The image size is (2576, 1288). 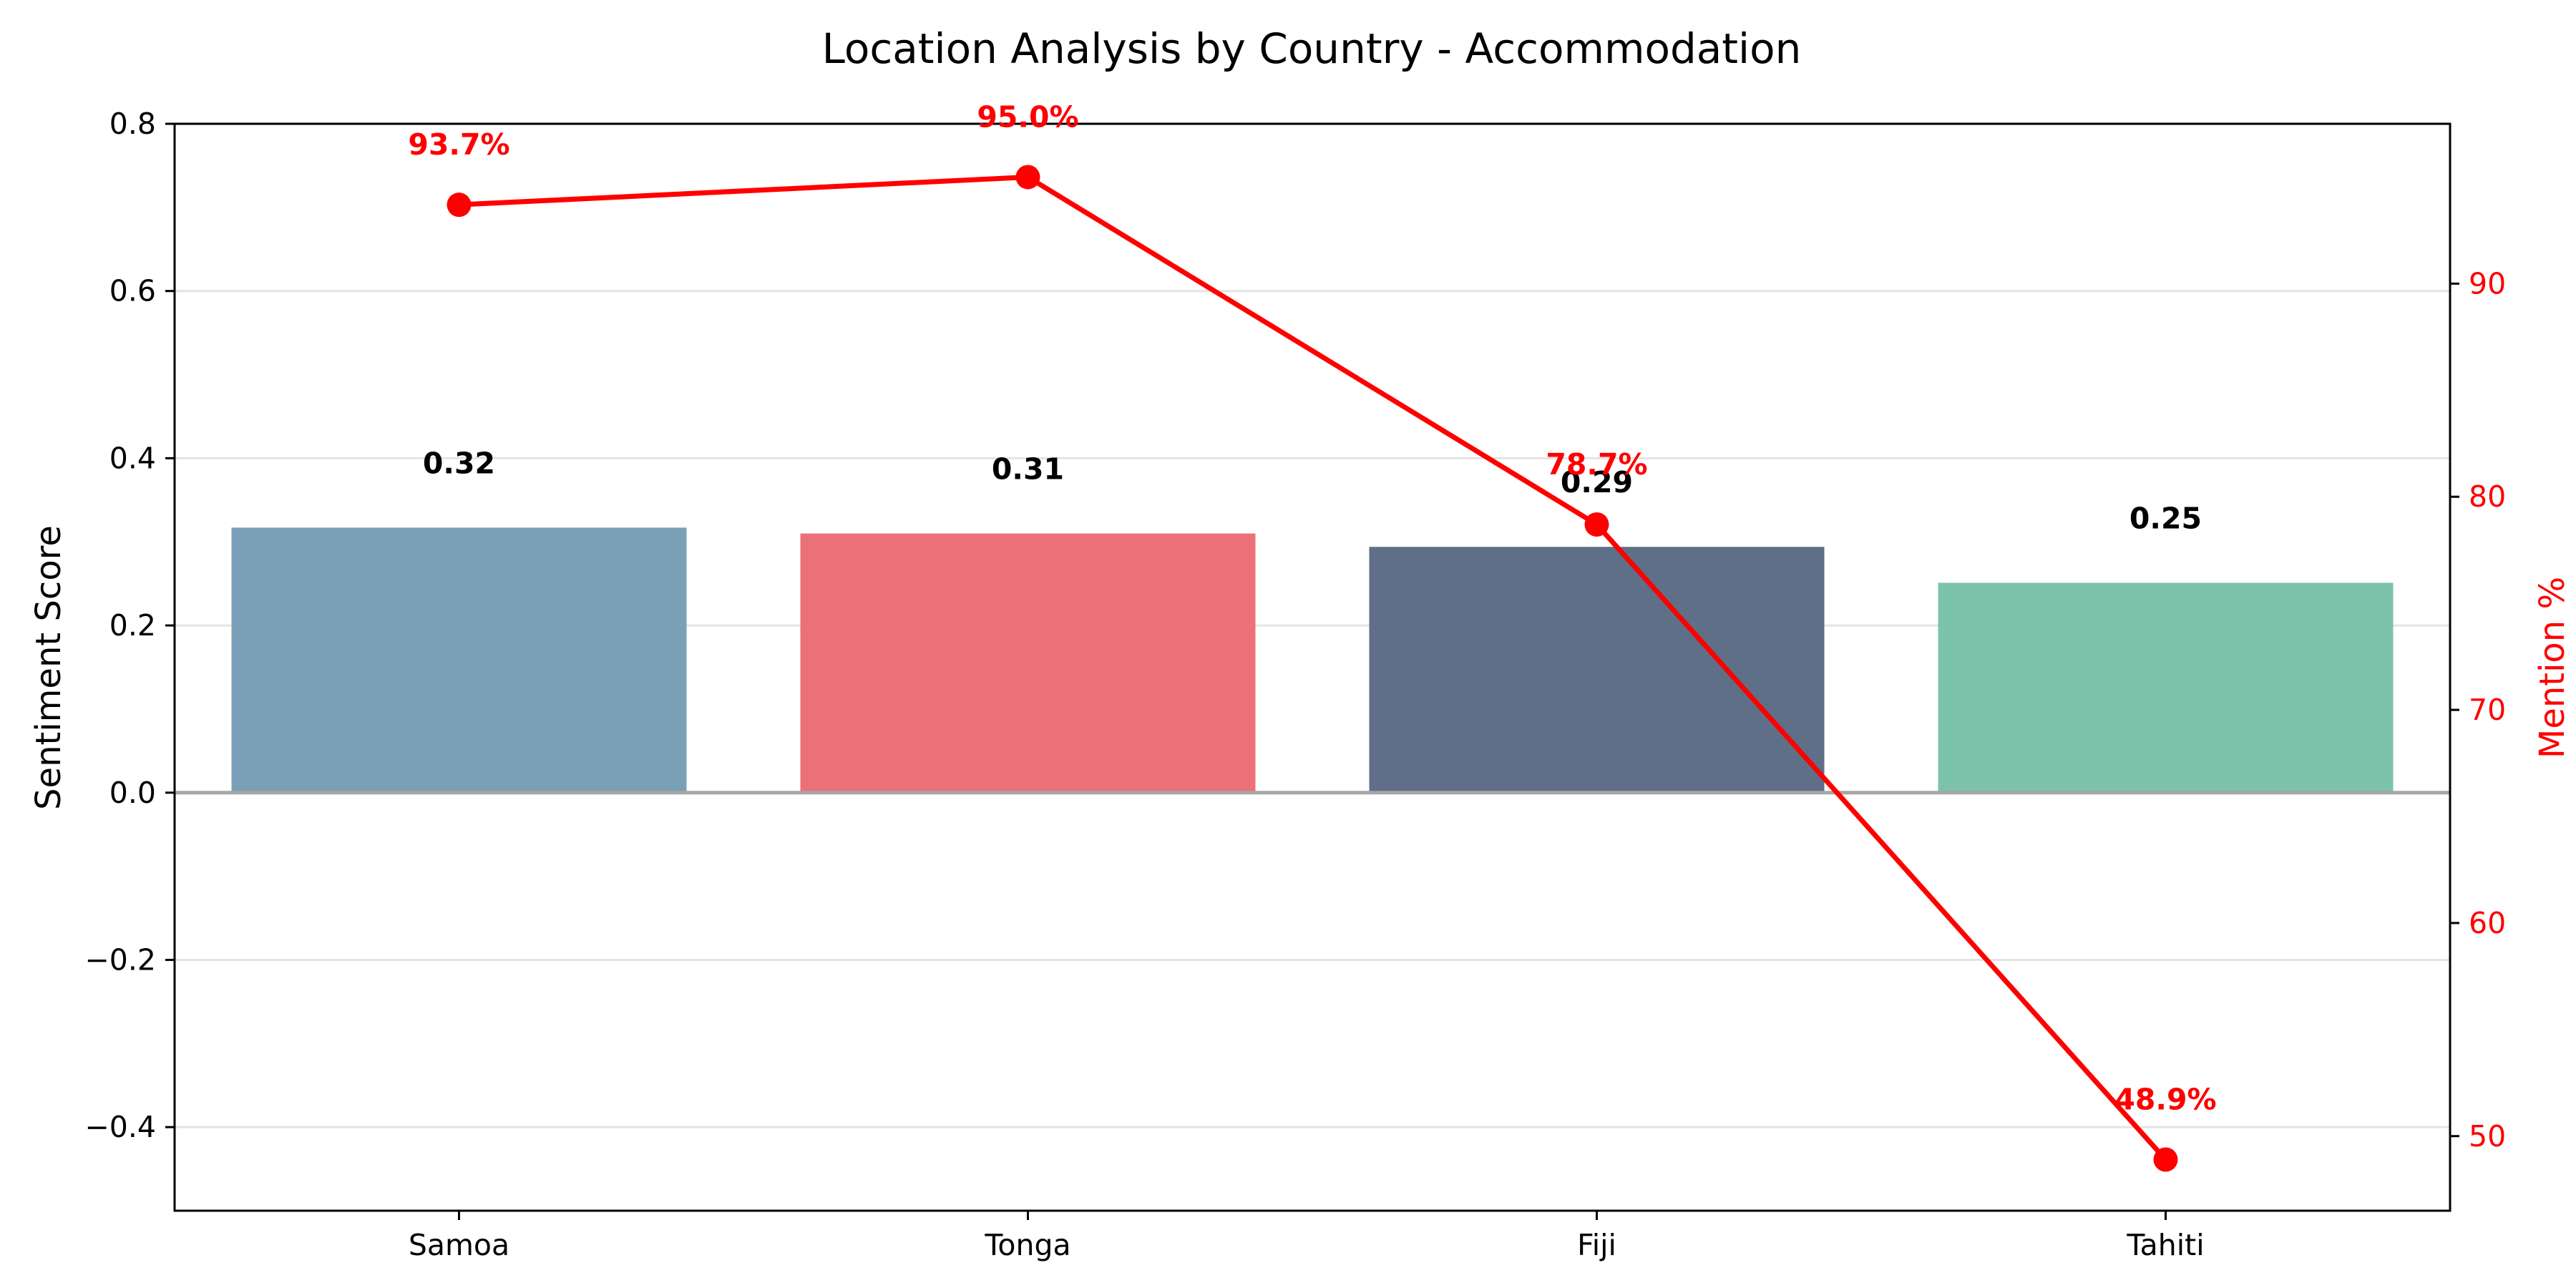 What do you see at coordinates (2165, 1245) in the screenshot?
I see `x-tick-label: Tahiti` at bounding box center [2165, 1245].